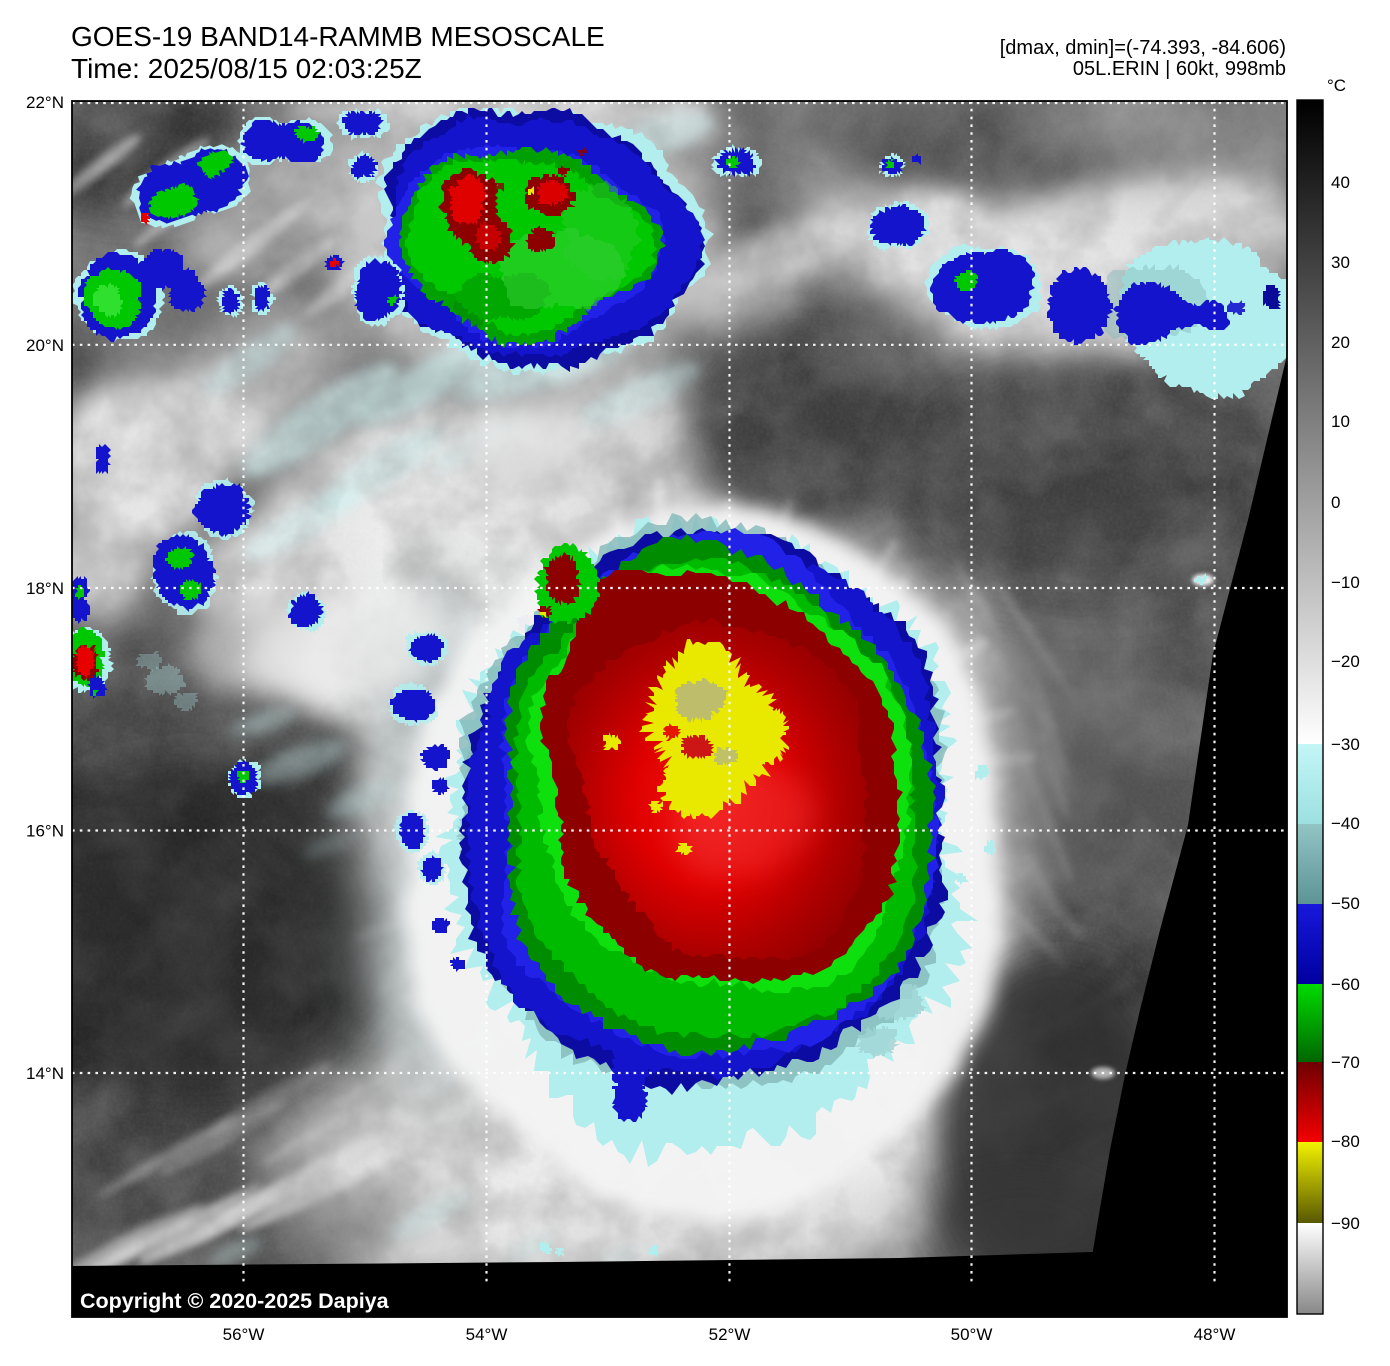 This screenshot has width=1390, height=1366. What do you see at coordinates (1345, 1141) in the screenshot?
I see `svg-text: −80` at bounding box center [1345, 1141].